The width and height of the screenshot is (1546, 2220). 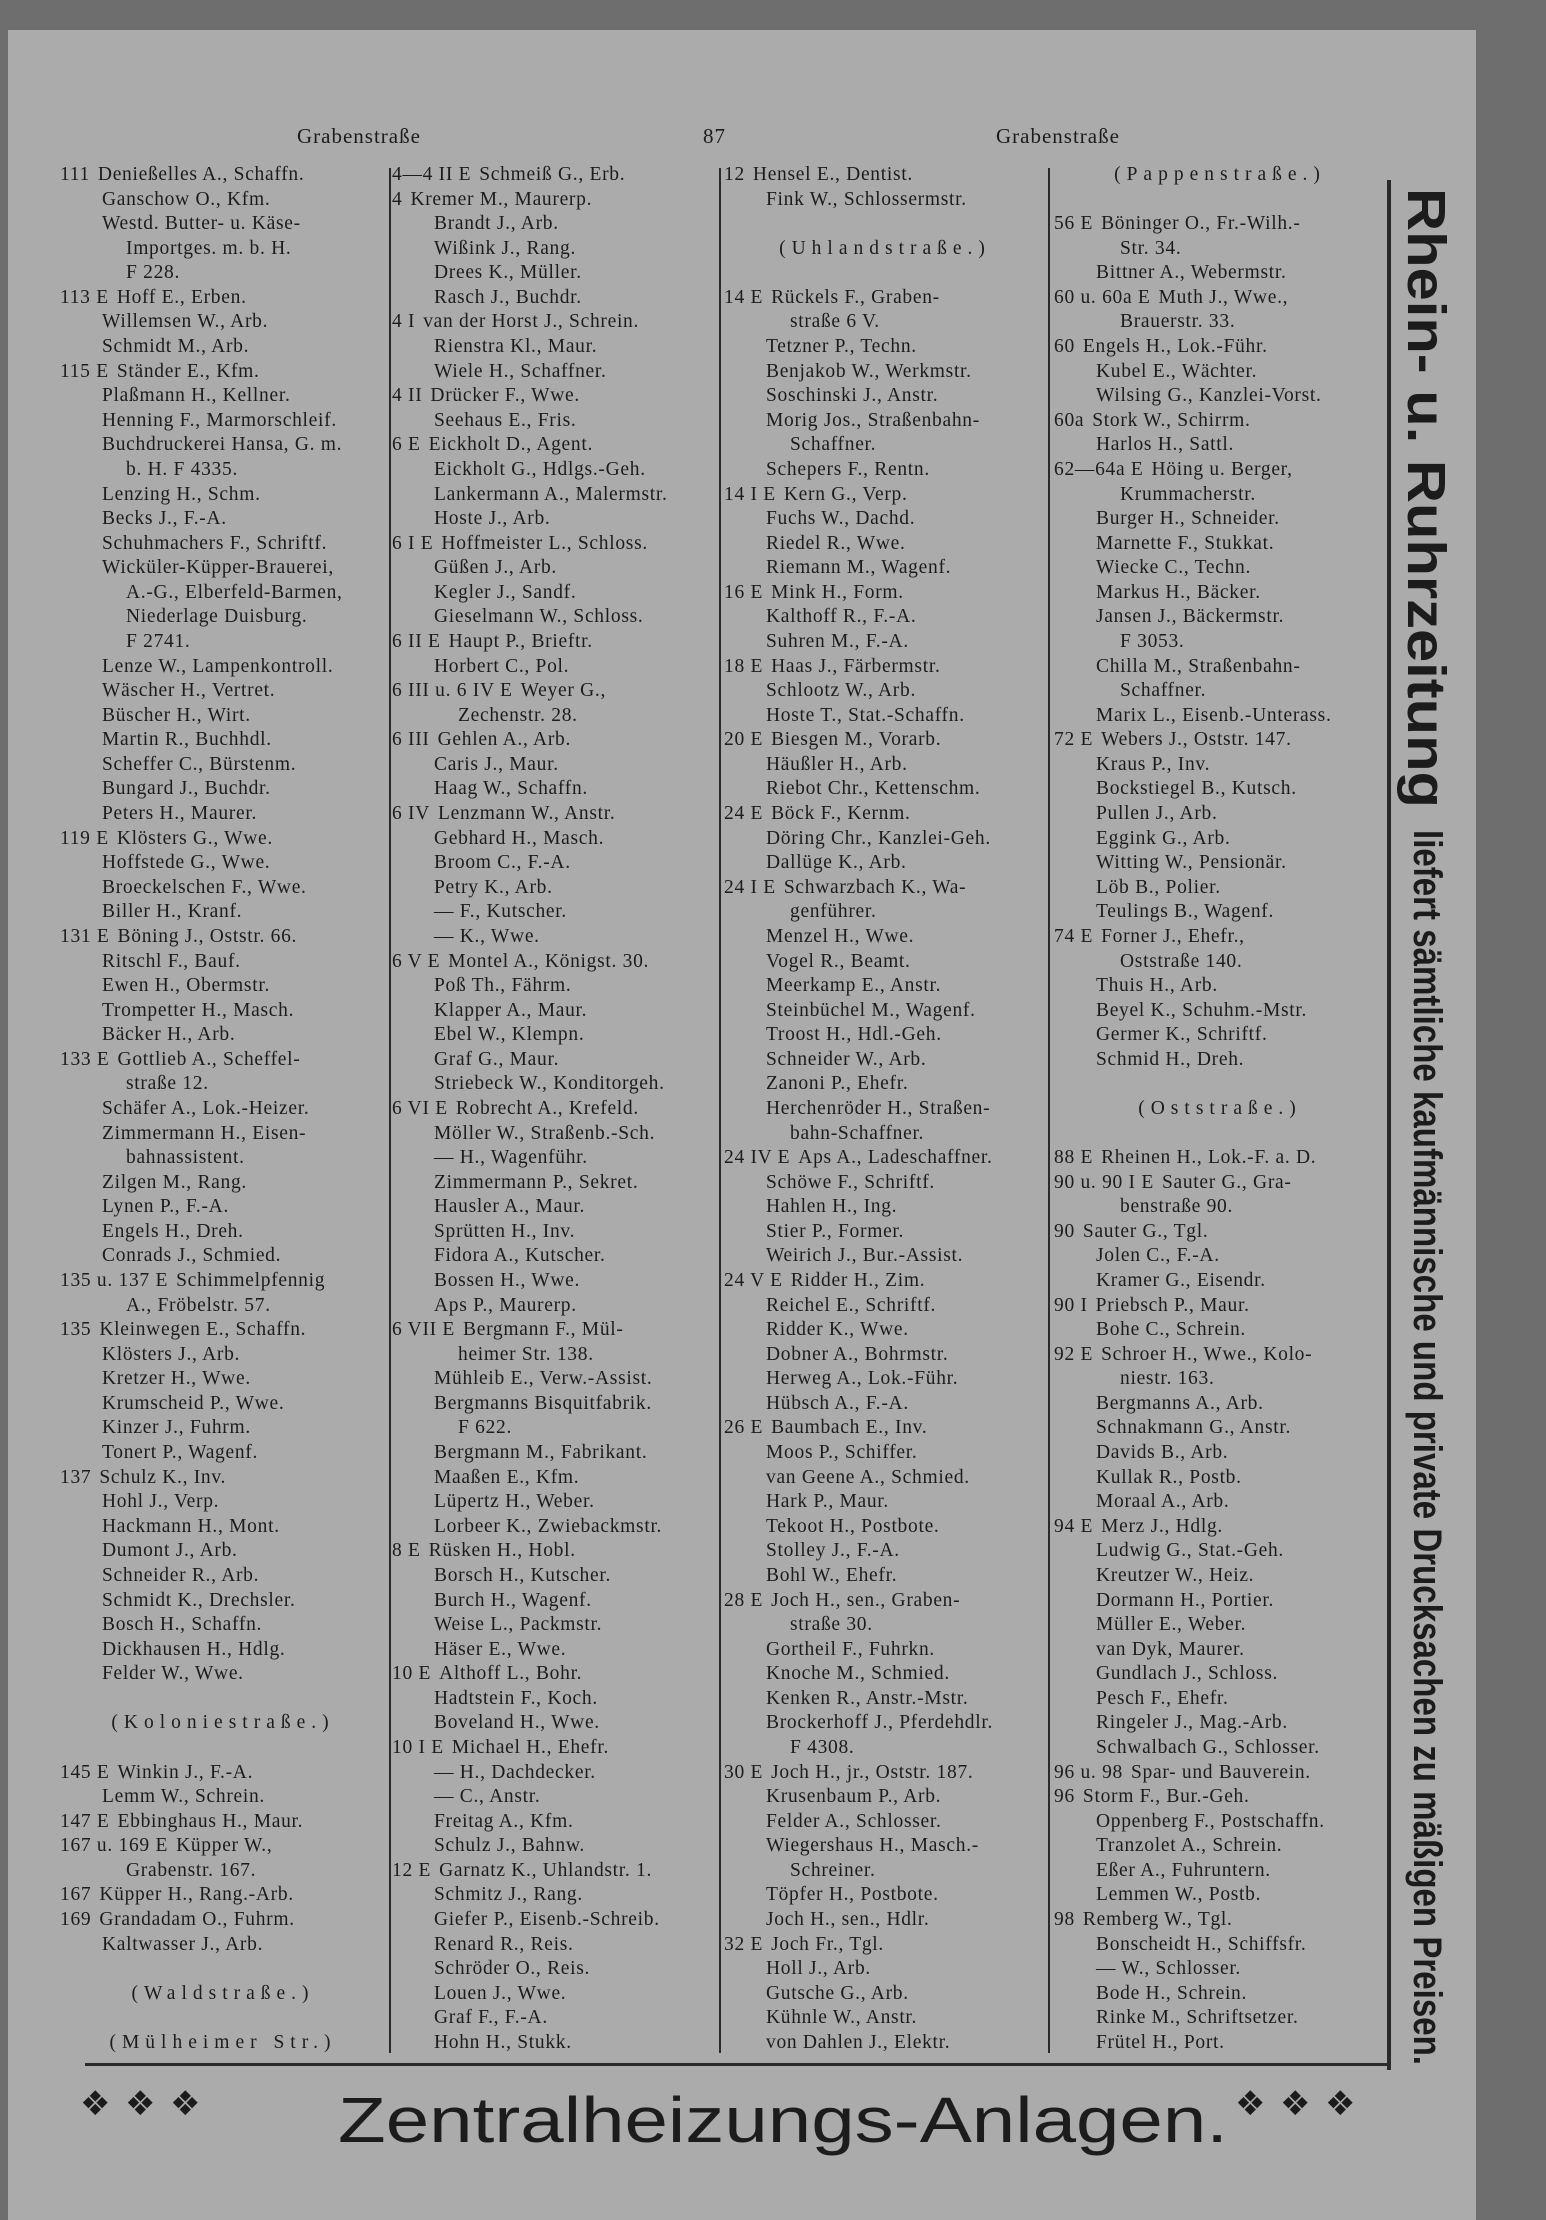 What do you see at coordinates (192, 1256) in the screenshot?
I see `resident-entry: Conrads J., Schmied.` at bounding box center [192, 1256].